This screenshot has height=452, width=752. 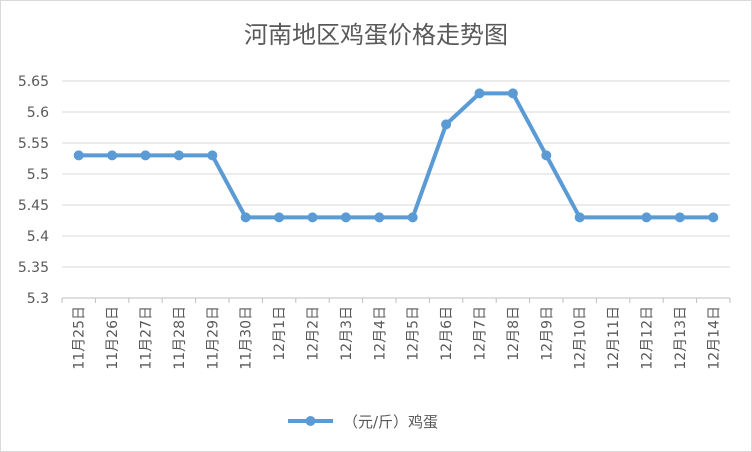 I want to click on x-tick-label: 12月14日, so click(x=714, y=338).